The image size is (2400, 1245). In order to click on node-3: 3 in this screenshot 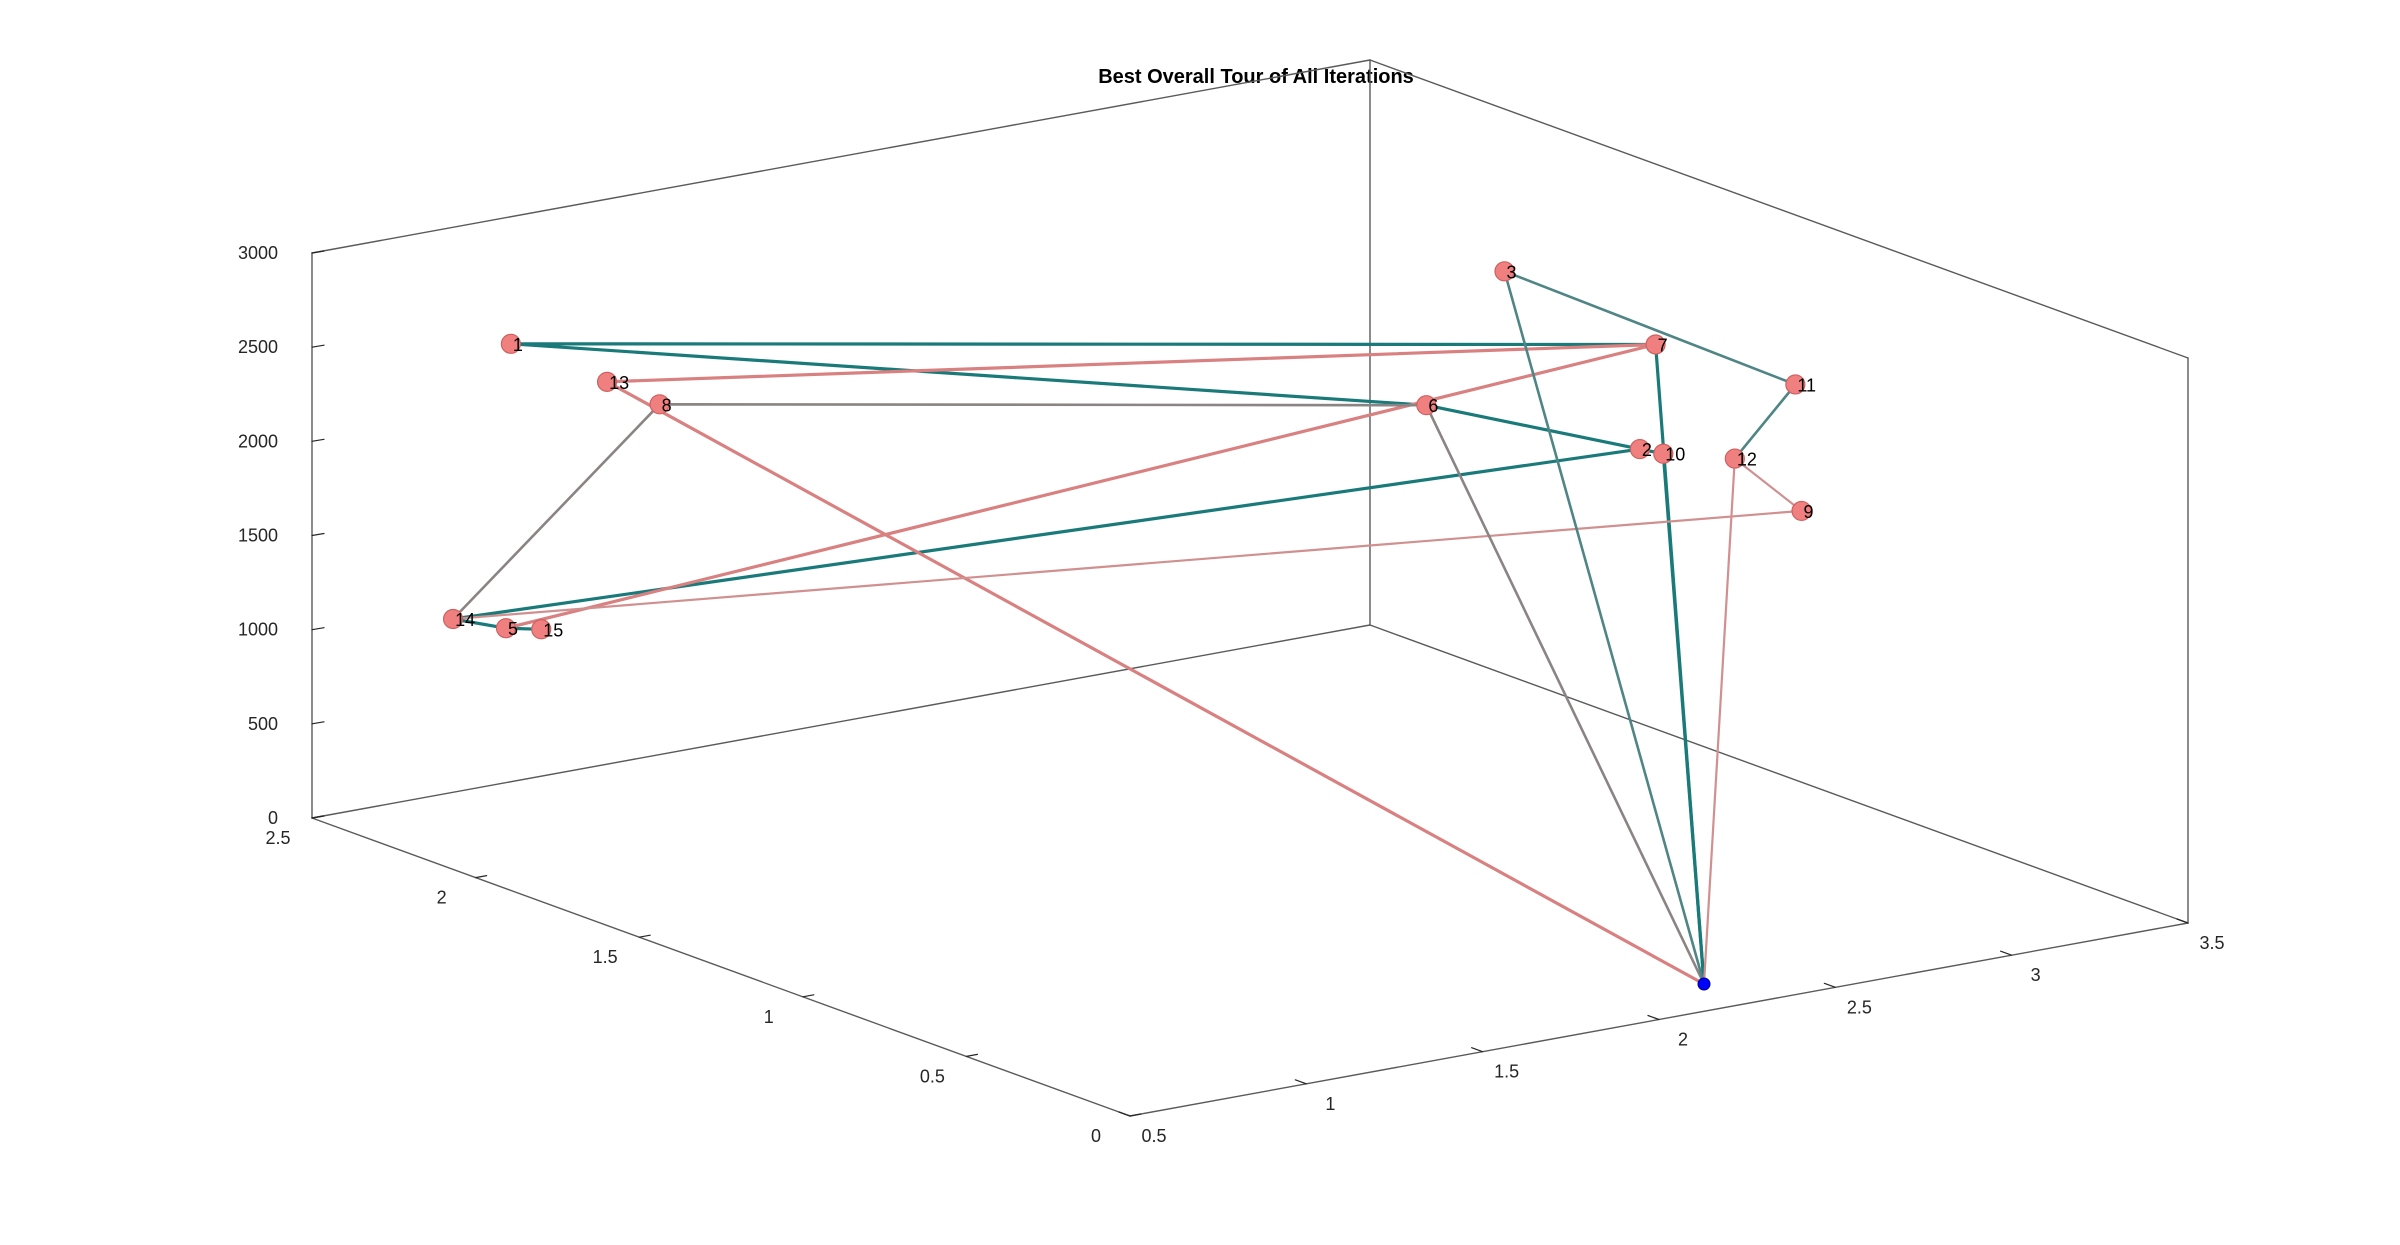, I will do `click(1505, 271)`.